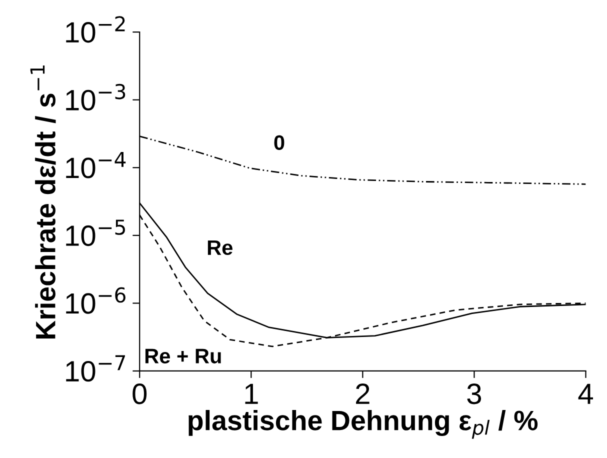  I want to click on x-axis-title: plastische Dehnung ε$_{pl}$ / %, so click(363, 424).